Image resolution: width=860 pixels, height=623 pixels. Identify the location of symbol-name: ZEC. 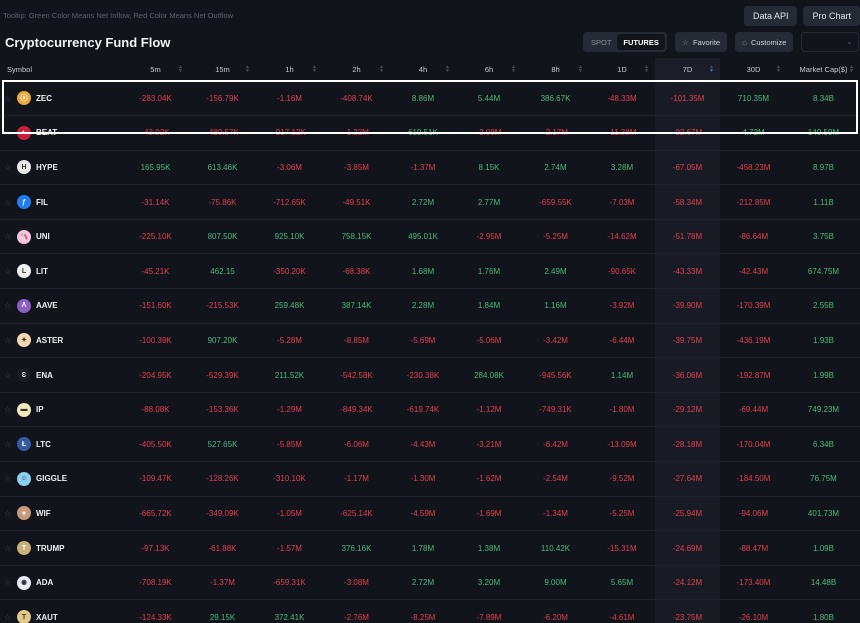
(44, 98).